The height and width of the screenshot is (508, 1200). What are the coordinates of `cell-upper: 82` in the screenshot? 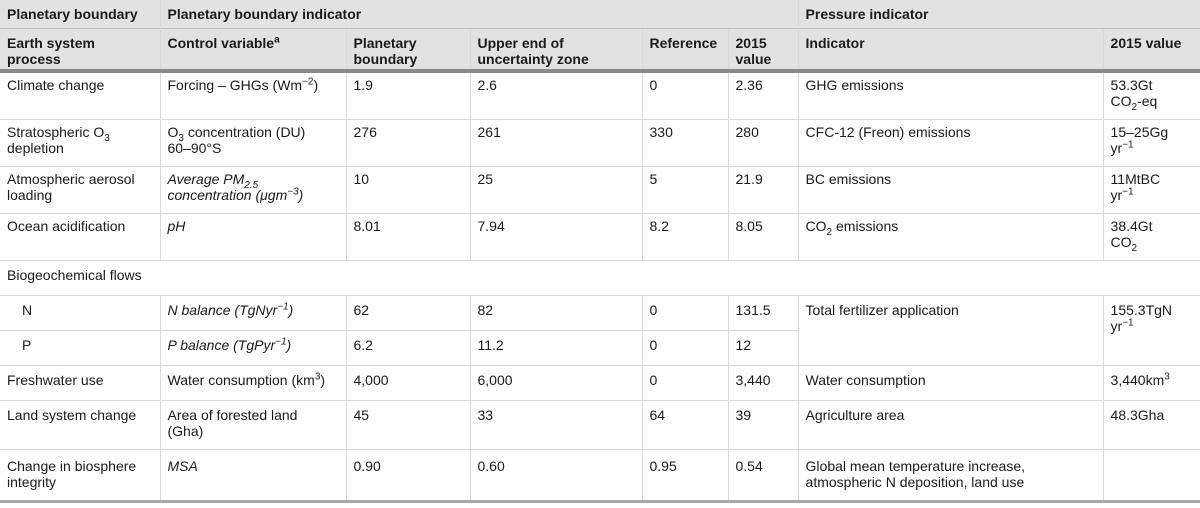 It's located at (555, 313).